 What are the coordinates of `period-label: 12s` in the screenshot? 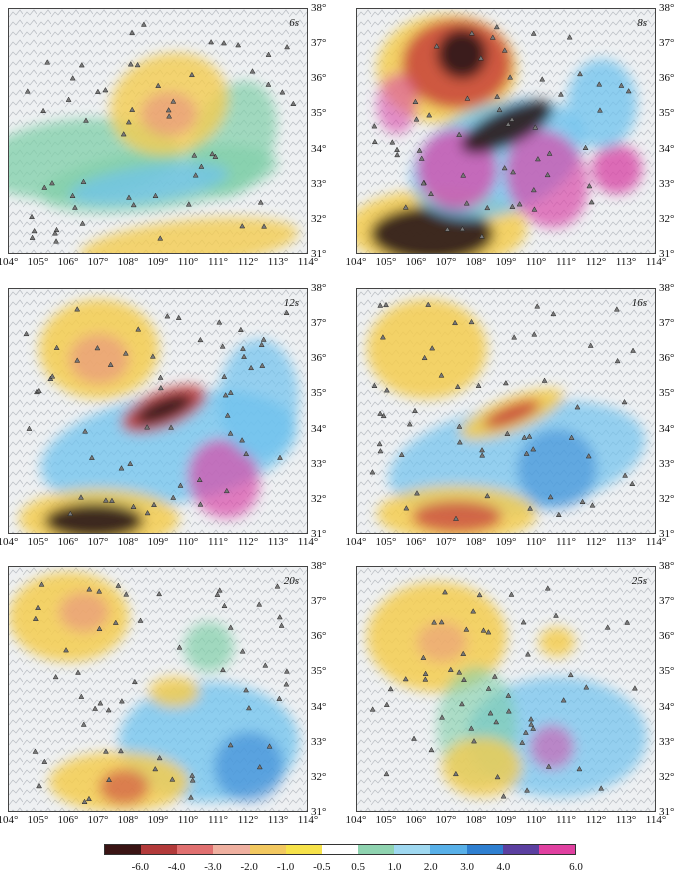 It's located at (291, 303).